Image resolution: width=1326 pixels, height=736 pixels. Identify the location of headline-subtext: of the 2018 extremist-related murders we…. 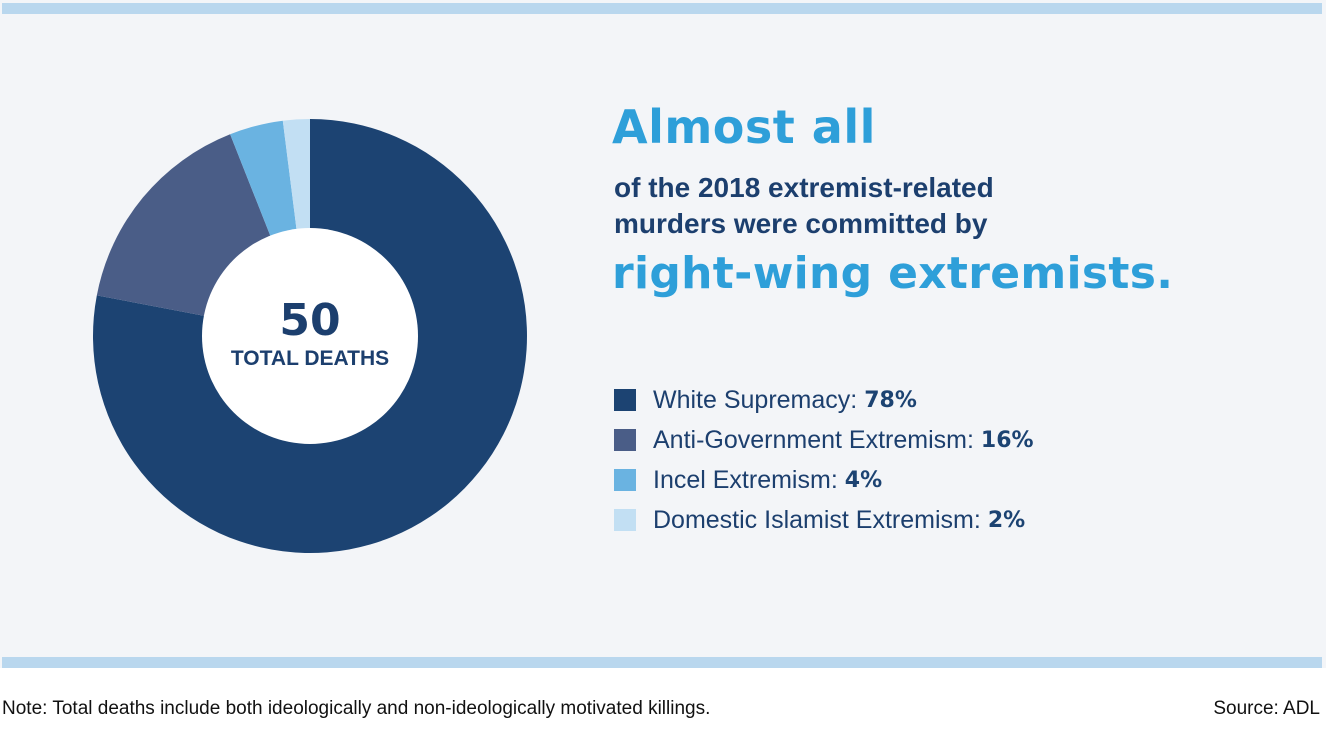
(804, 206).